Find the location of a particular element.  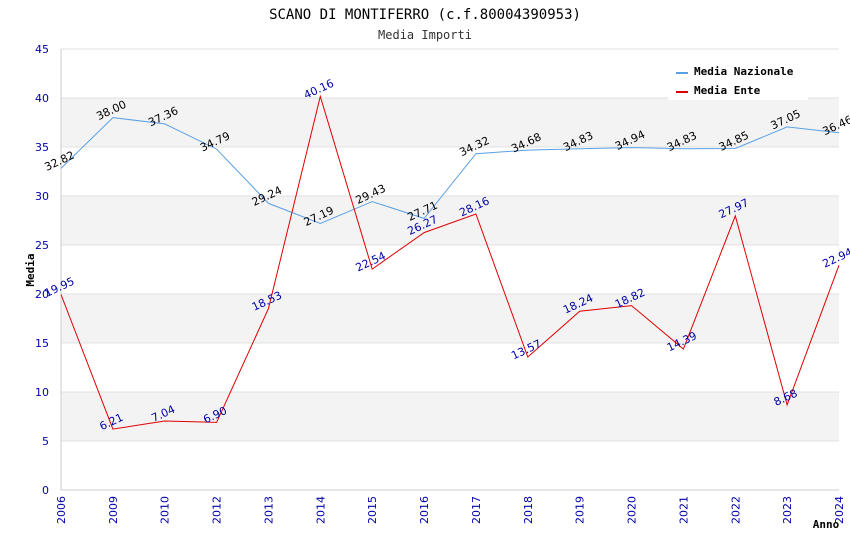

chart-title: SCANO DI MONTIFERRO (c.f.80004390953) is located at coordinates (425, 15).